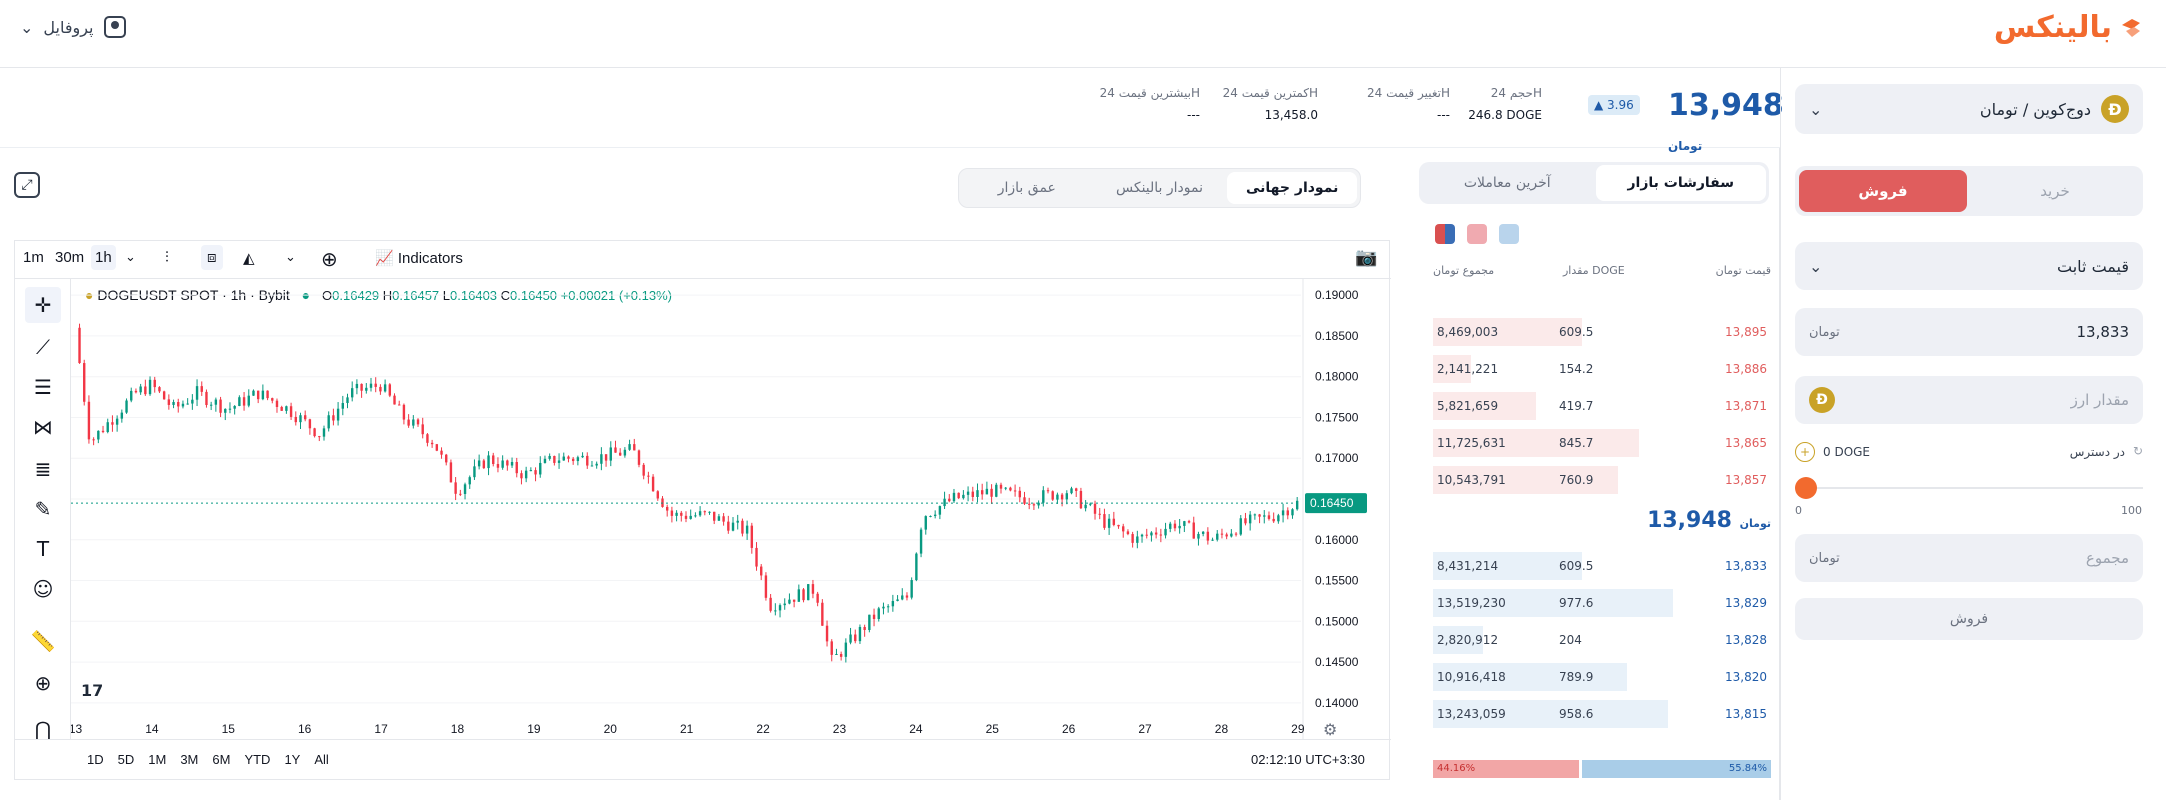 This screenshot has height=800, width=2166. I want to click on area-chart-icon: ◭, so click(249, 258).